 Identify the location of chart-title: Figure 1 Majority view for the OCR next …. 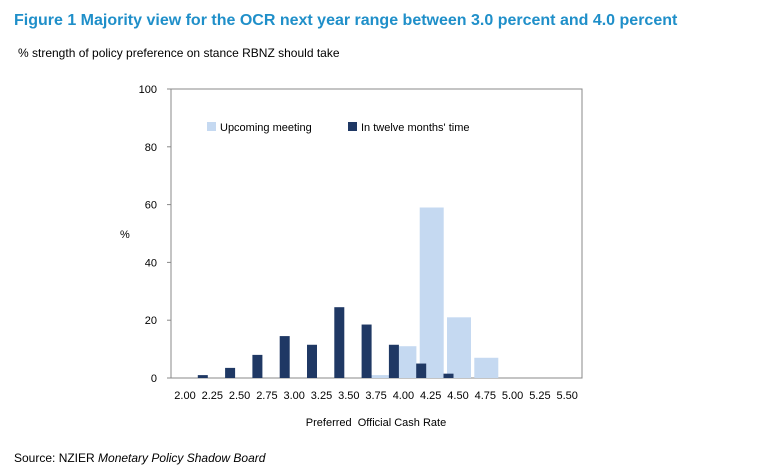
(346, 20).